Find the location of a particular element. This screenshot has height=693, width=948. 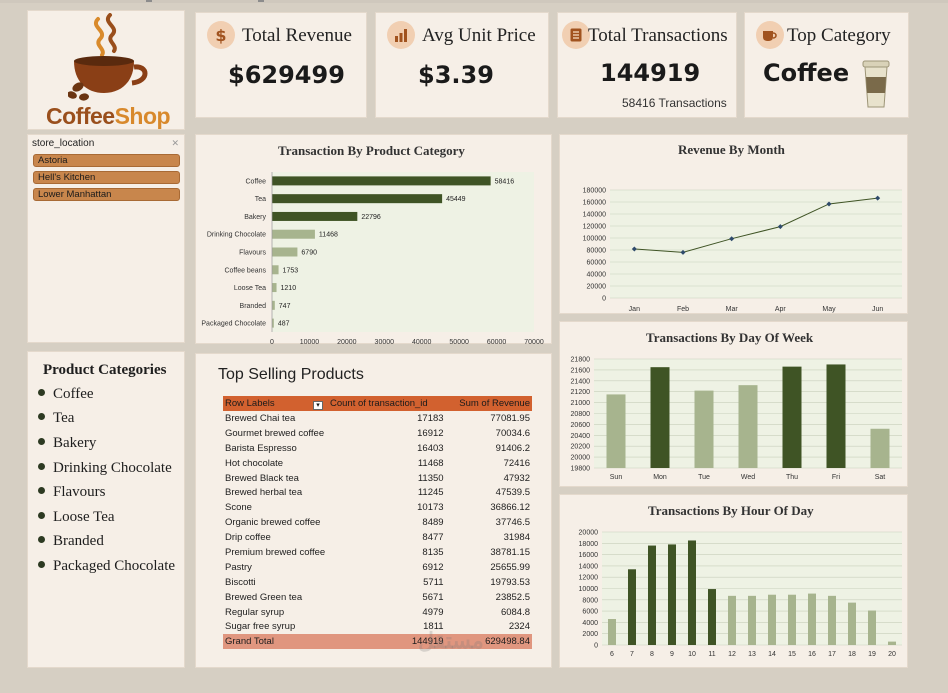

table-row: Premium brewed coffee 8135 38781.15 is located at coordinates (377, 552).